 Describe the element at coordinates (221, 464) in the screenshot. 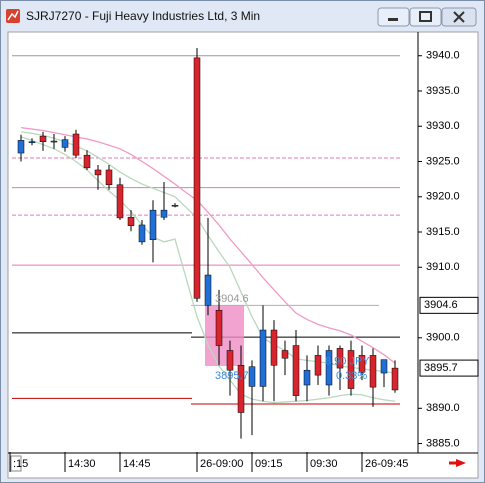

I see `x-tick-label: 26-09:00` at that location.